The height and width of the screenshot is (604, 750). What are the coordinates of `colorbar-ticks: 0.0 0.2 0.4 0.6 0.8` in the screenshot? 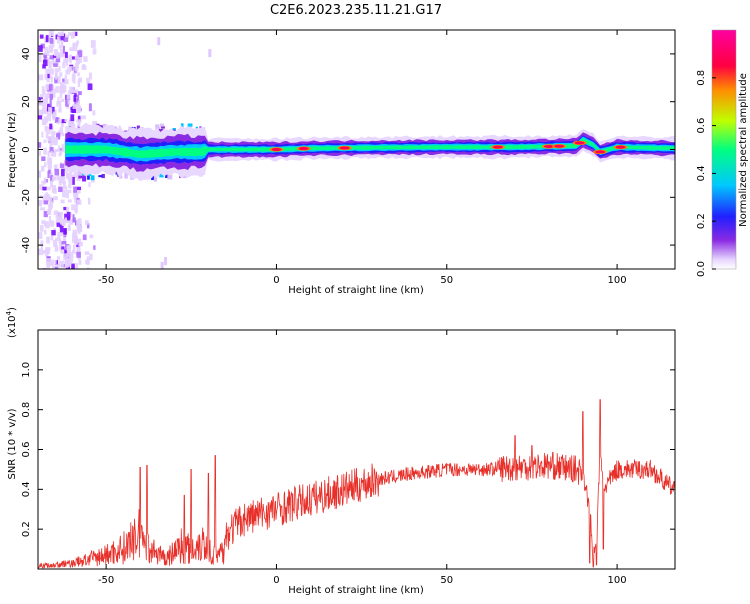 It's located at (706, 173).